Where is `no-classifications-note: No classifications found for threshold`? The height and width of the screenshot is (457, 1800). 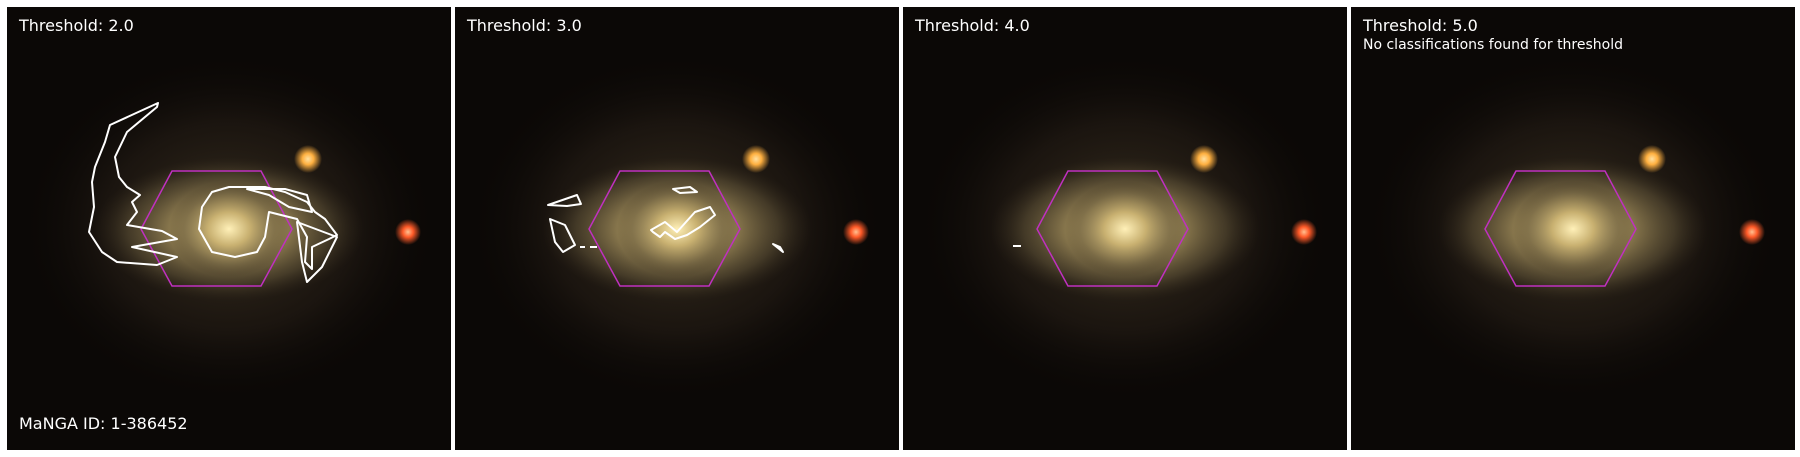 no-classifications-note: No classifications found for threshold is located at coordinates (1493, 45).